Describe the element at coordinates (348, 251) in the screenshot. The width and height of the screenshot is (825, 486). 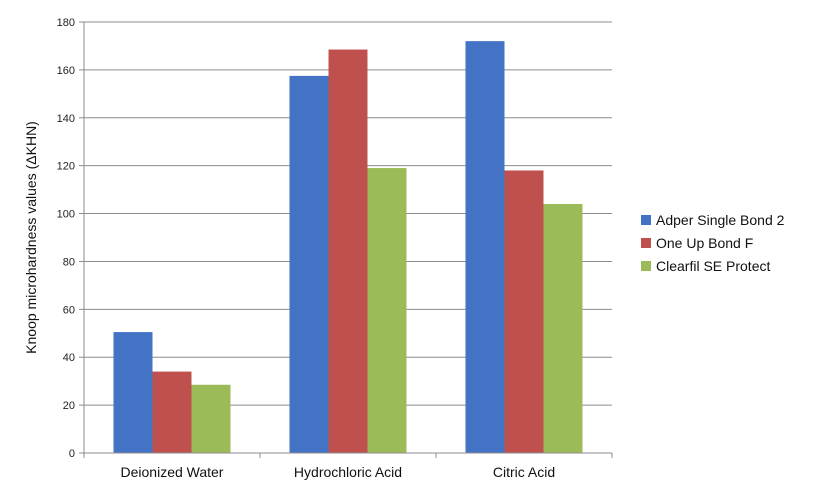
I see `bar-one-up-bond-f-hydrochloric-acid` at that location.